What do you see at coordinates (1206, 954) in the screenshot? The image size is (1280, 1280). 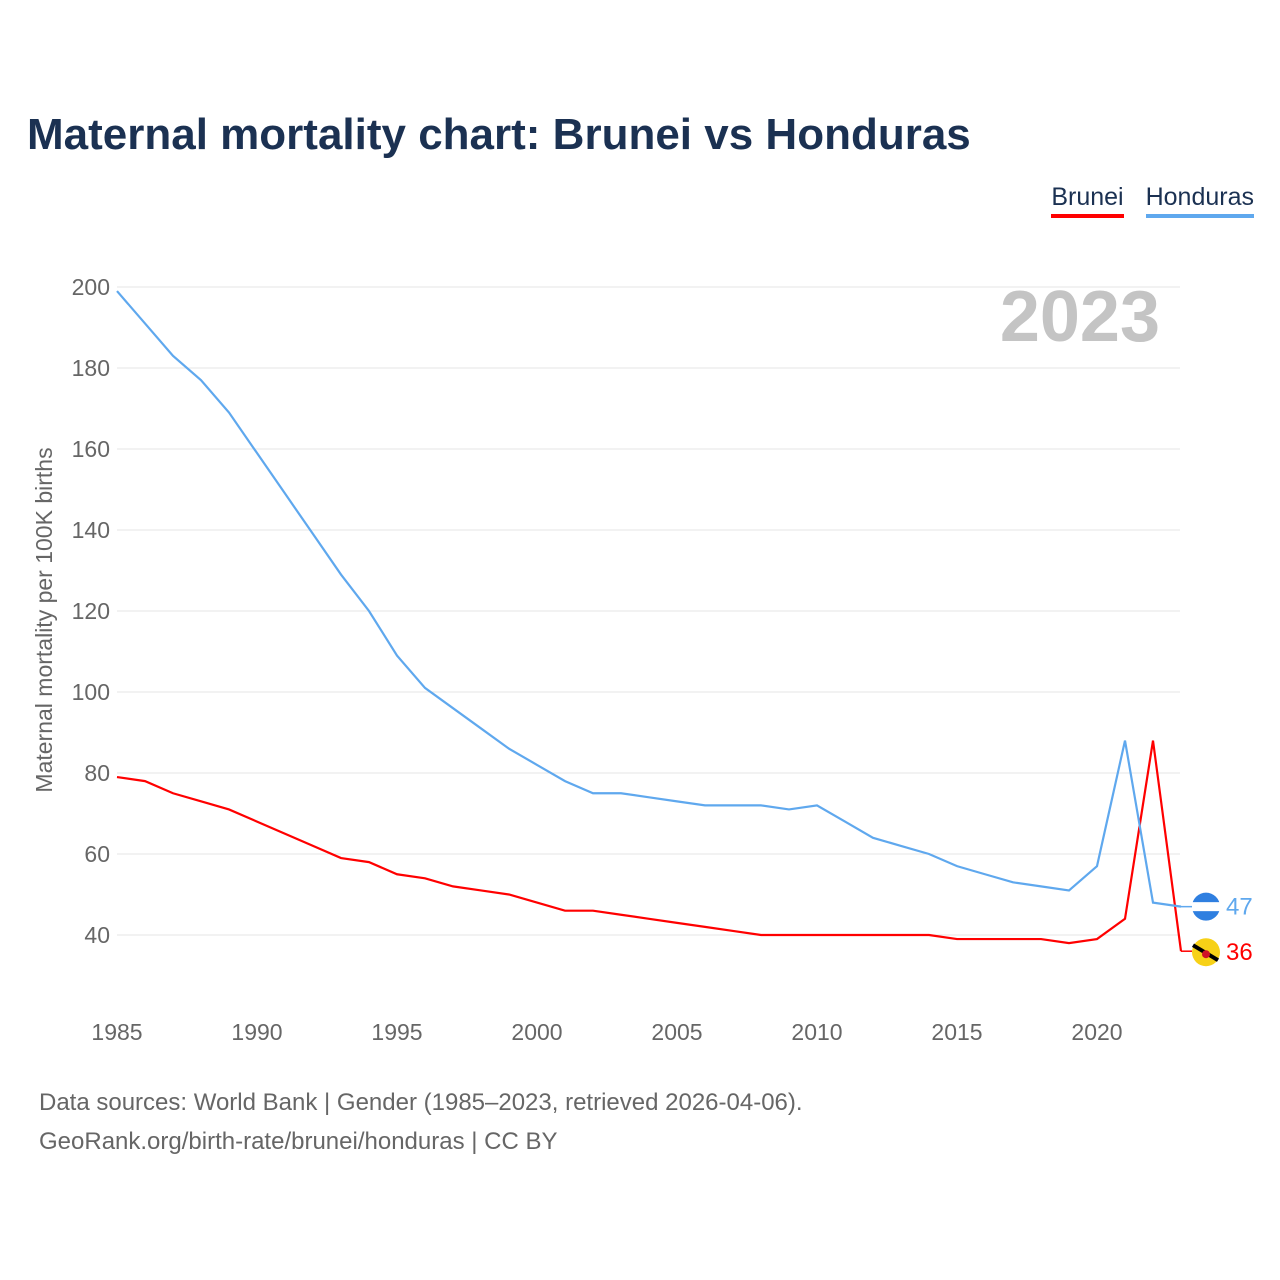 I see `brunei-flag-emblem` at bounding box center [1206, 954].